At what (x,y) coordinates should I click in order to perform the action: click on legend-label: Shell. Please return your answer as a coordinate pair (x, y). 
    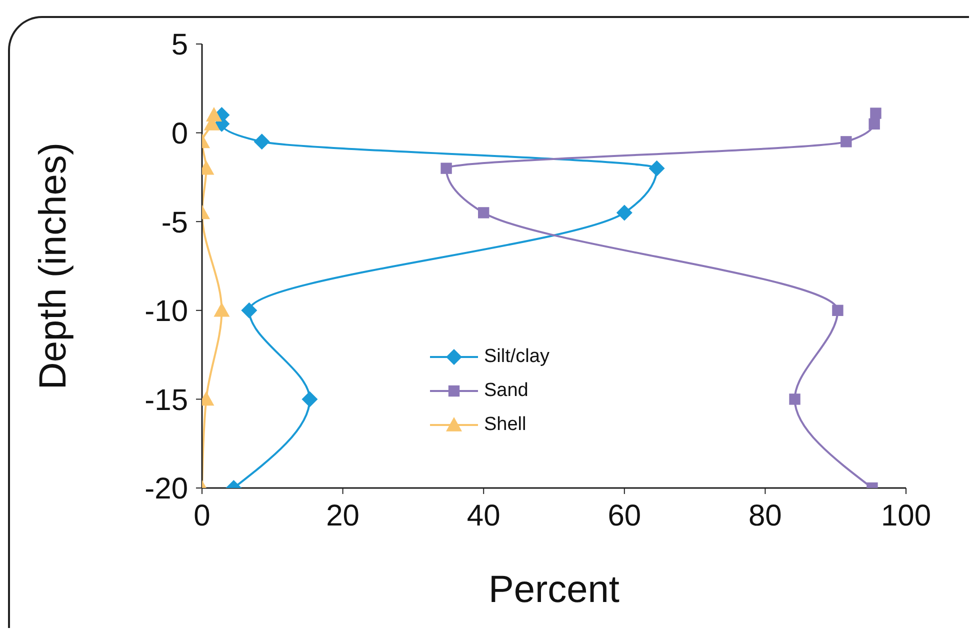
    Looking at the image, I should click on (505, 425).